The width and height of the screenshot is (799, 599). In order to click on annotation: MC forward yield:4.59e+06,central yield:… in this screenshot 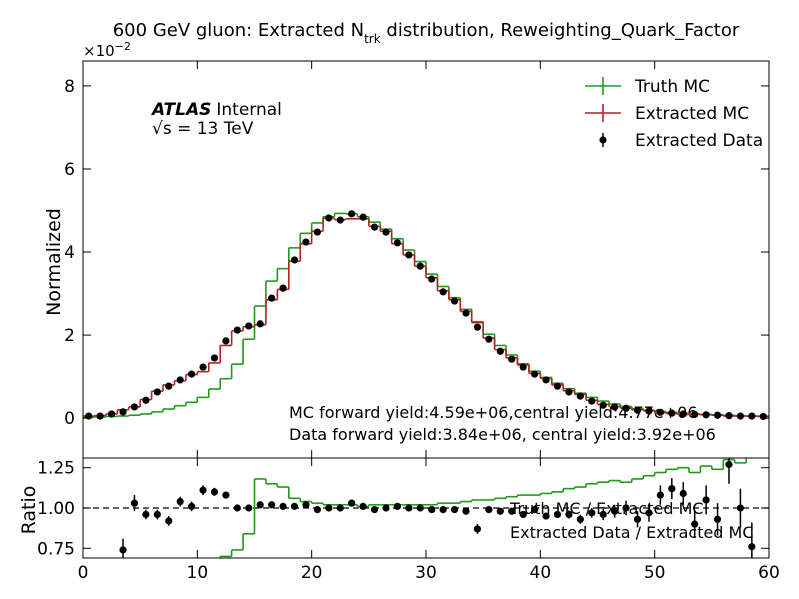, I will do `click(493, 412)`.